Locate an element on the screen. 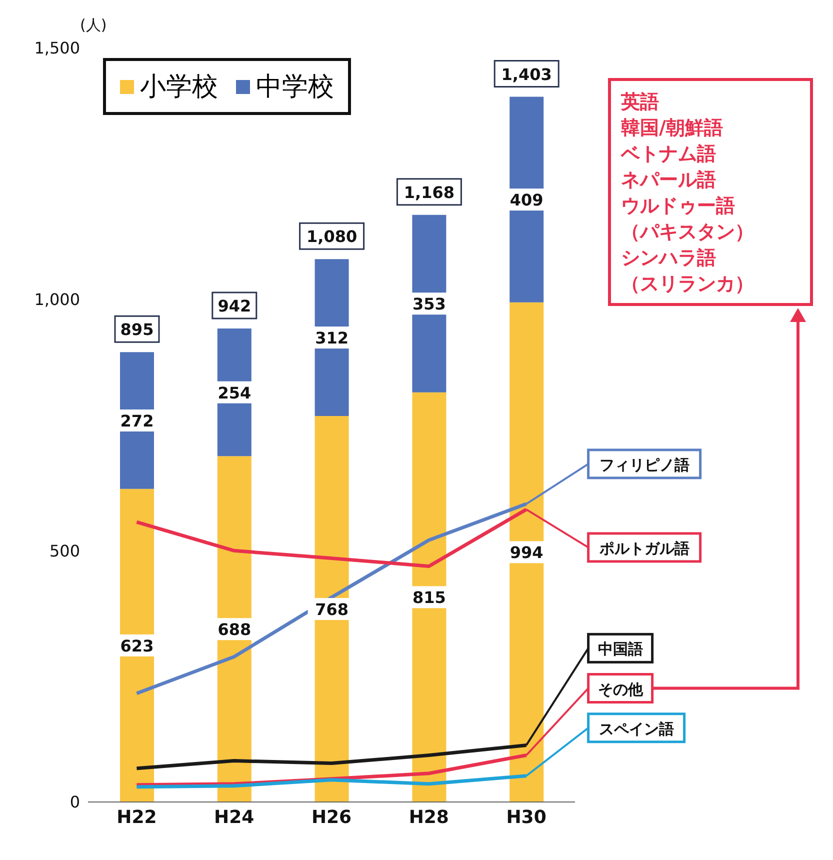  text: スペイン語 is located at coordinates (636, 729).